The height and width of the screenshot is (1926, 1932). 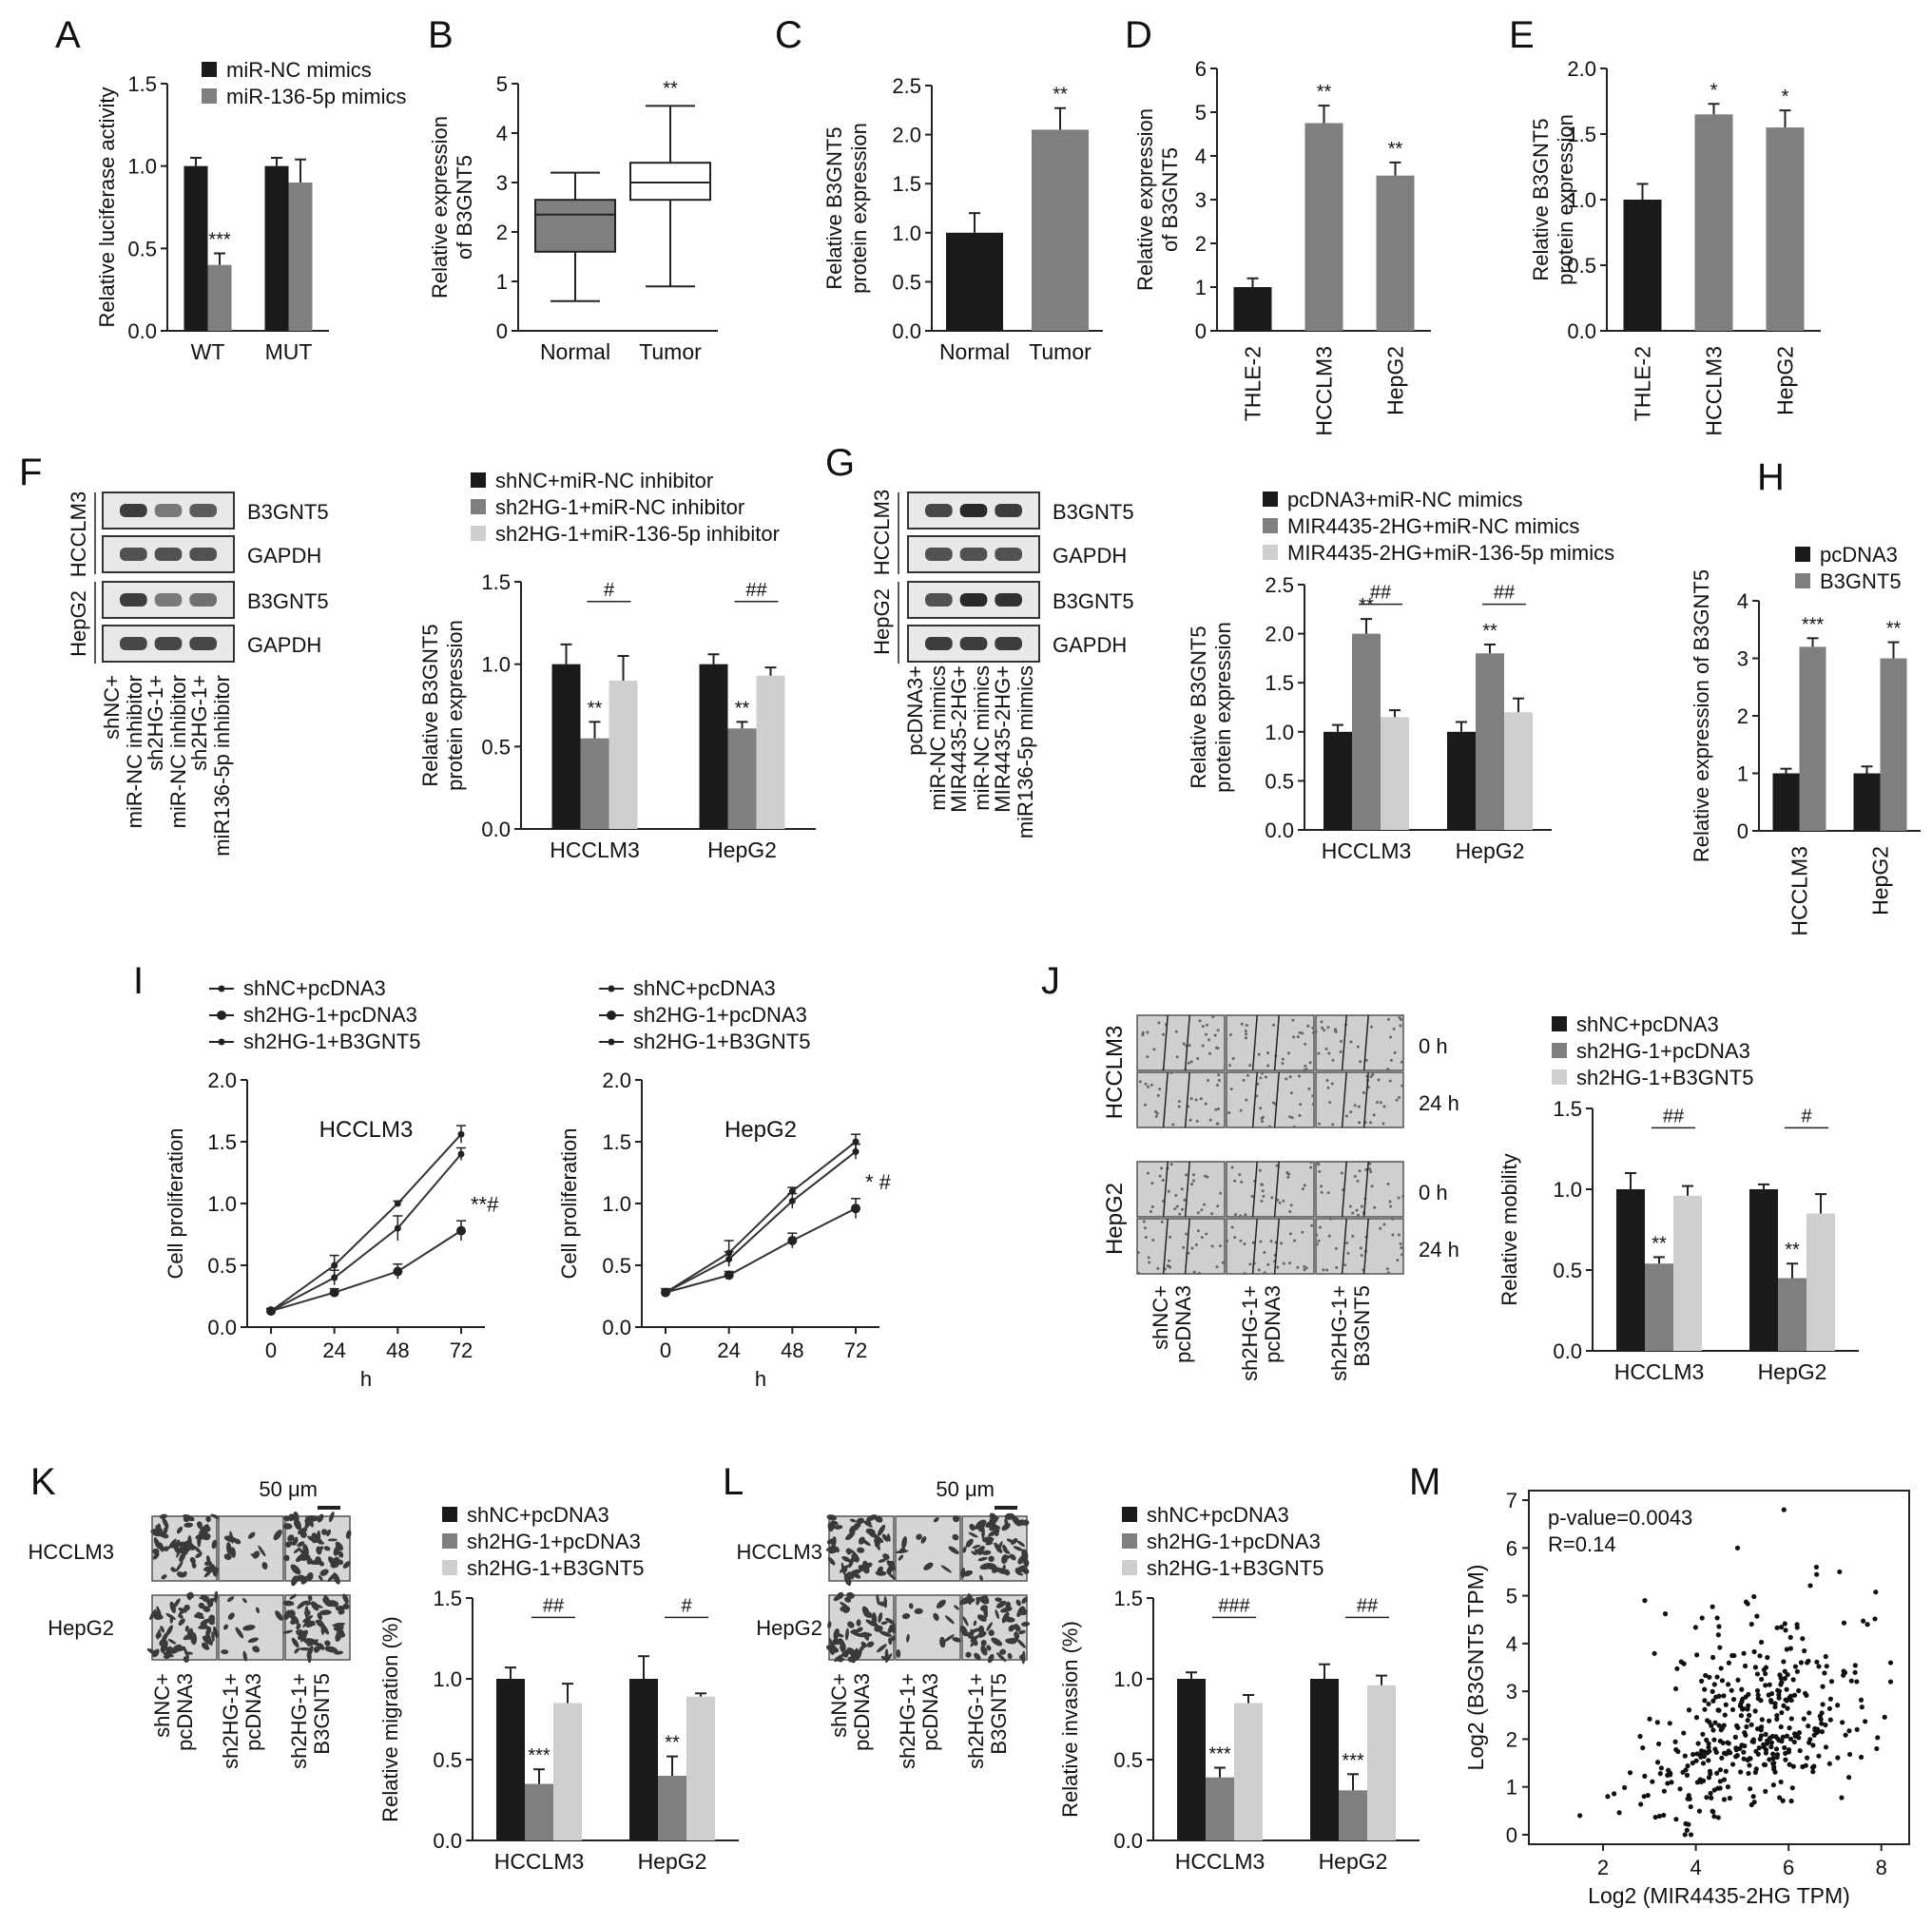 I want to click on y-tick-label: 5, so click(x=1201, y=113).